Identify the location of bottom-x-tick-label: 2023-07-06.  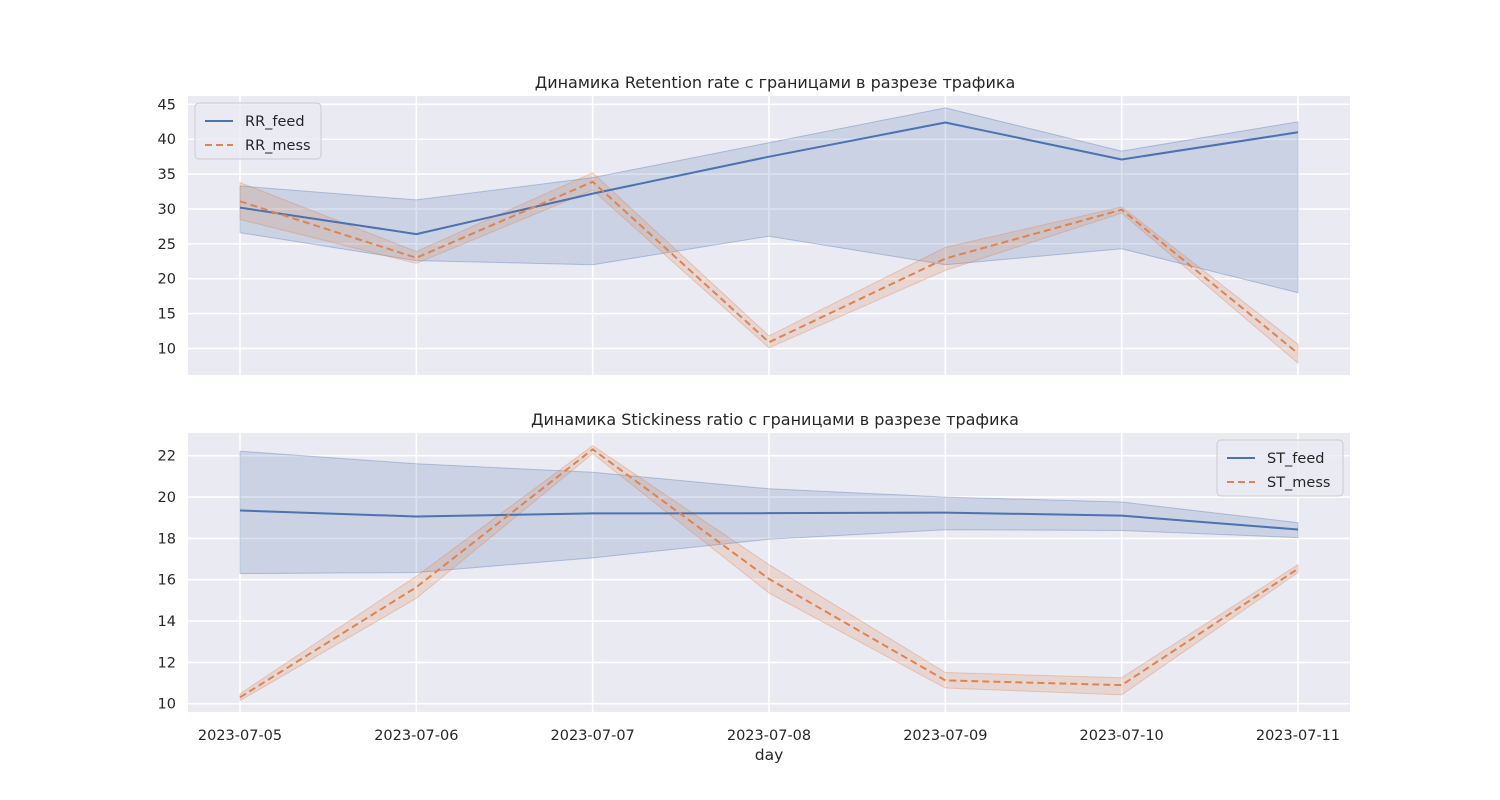
(416, 736).